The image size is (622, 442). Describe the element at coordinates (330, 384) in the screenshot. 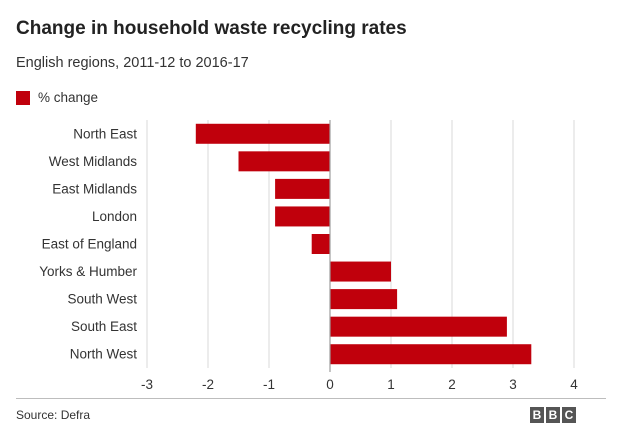

I see `x-tick-label: 0` at that location.